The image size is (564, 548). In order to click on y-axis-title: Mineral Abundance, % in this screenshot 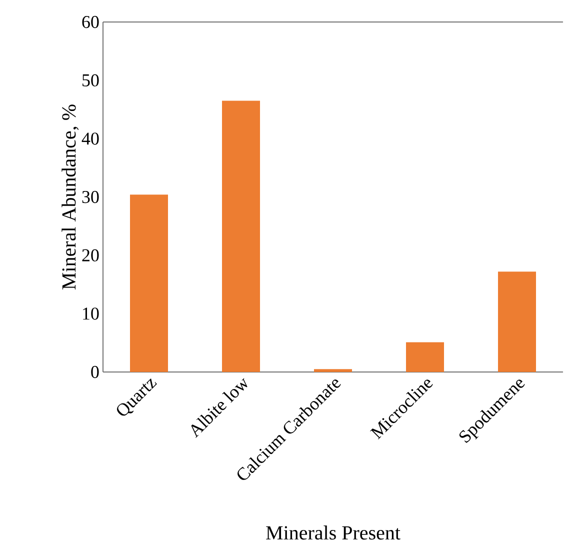, I will do `click(70, 197)`.